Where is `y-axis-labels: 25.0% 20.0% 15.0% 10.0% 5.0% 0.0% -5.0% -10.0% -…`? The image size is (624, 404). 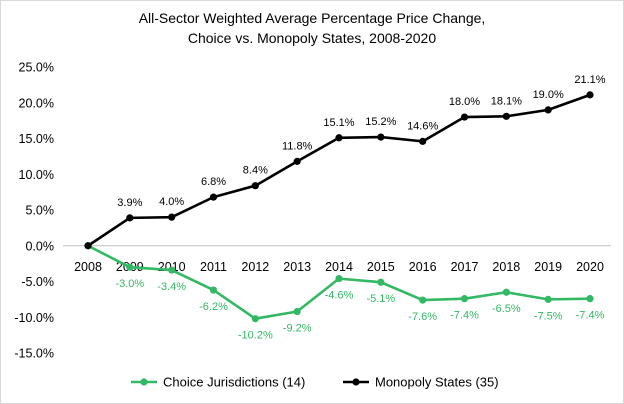
y-axis-labels: 25.0% 20.0% 15.0% 10.0% 5.0% 0.0% -5.0% -10.0% -… is located at coordinates (34, 211).